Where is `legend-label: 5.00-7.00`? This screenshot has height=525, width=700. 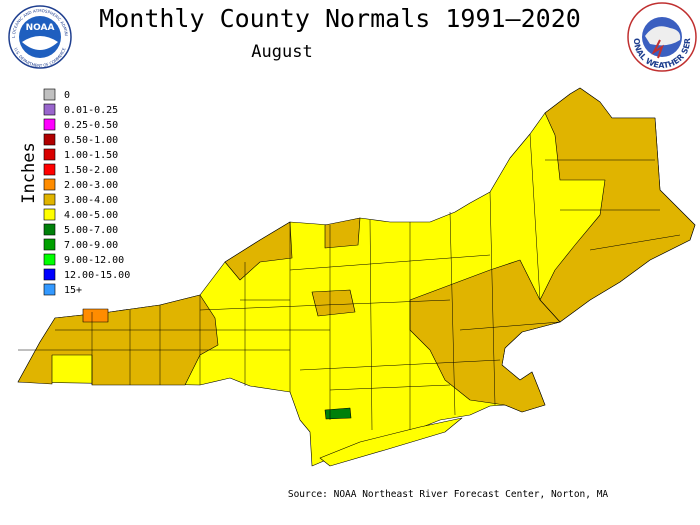 legend-label: 5.00-7.00 is located at coordinates (91, 230).